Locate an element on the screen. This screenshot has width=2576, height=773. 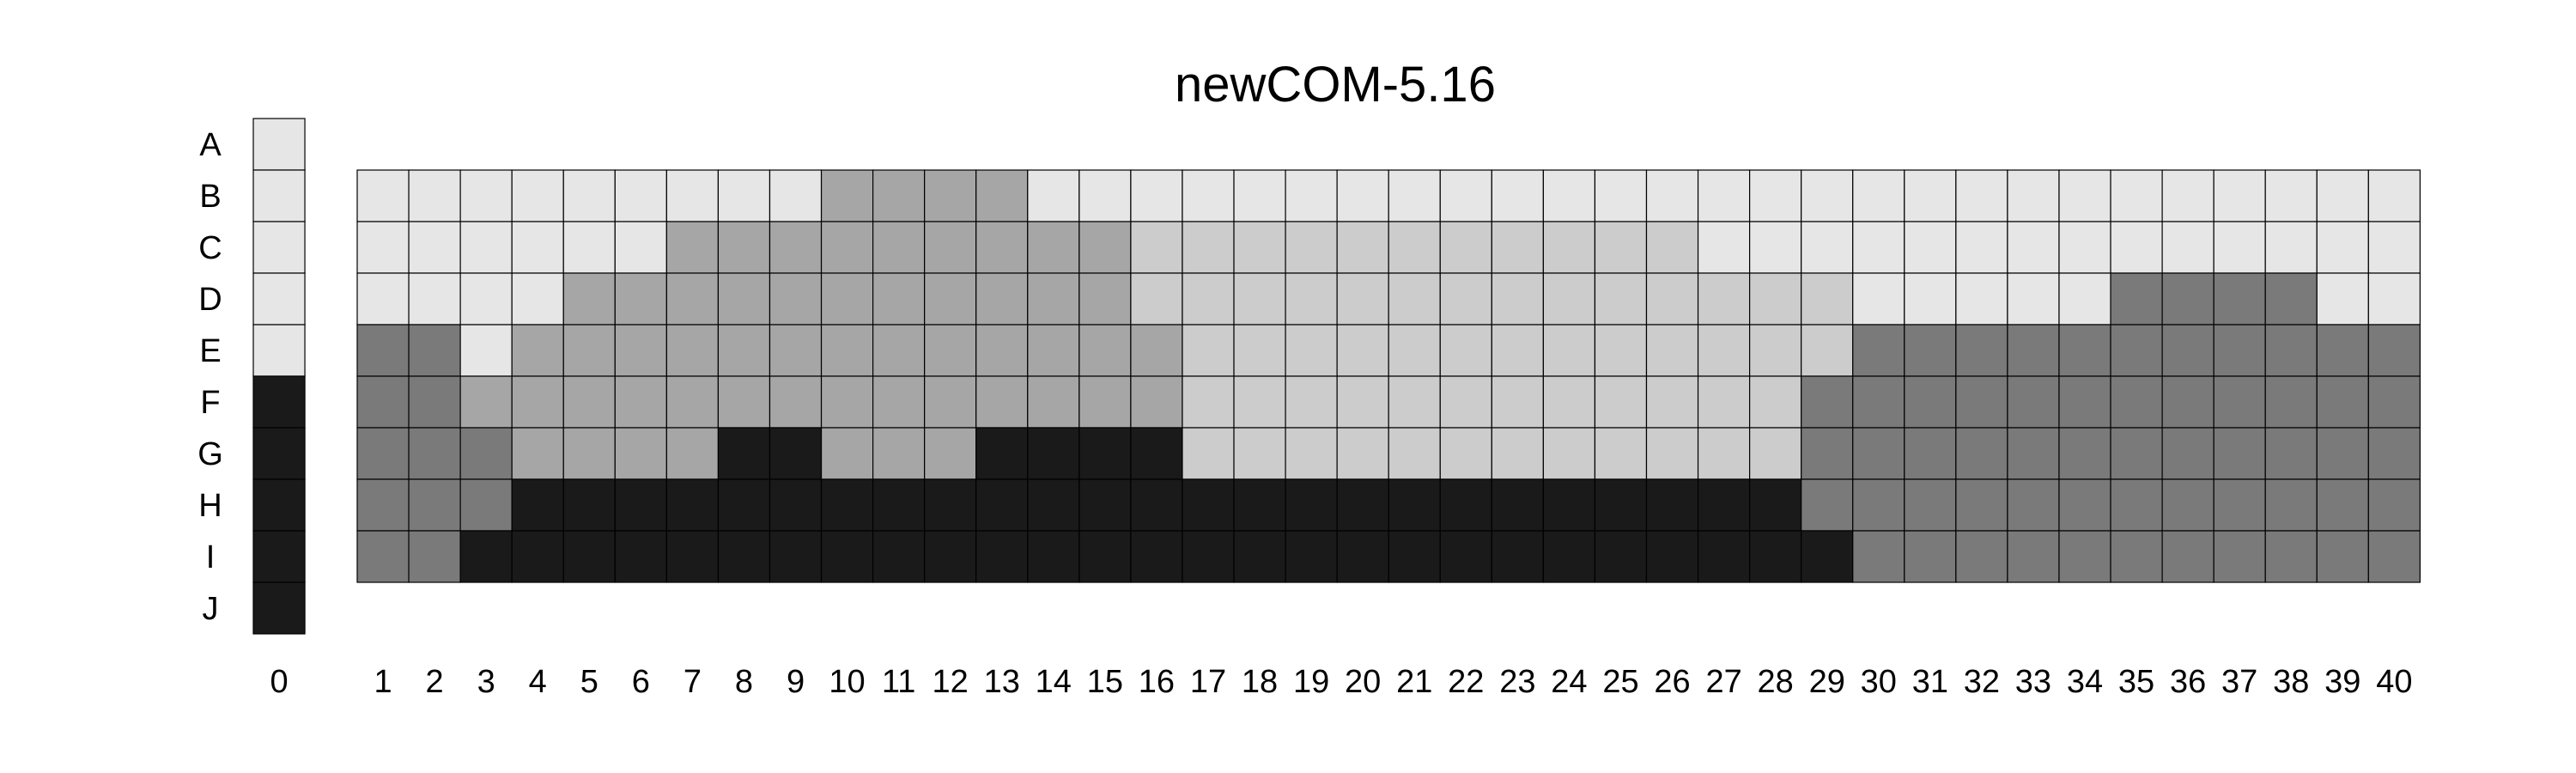
column-label-22: 22 is located at coordinates (1466, 682).